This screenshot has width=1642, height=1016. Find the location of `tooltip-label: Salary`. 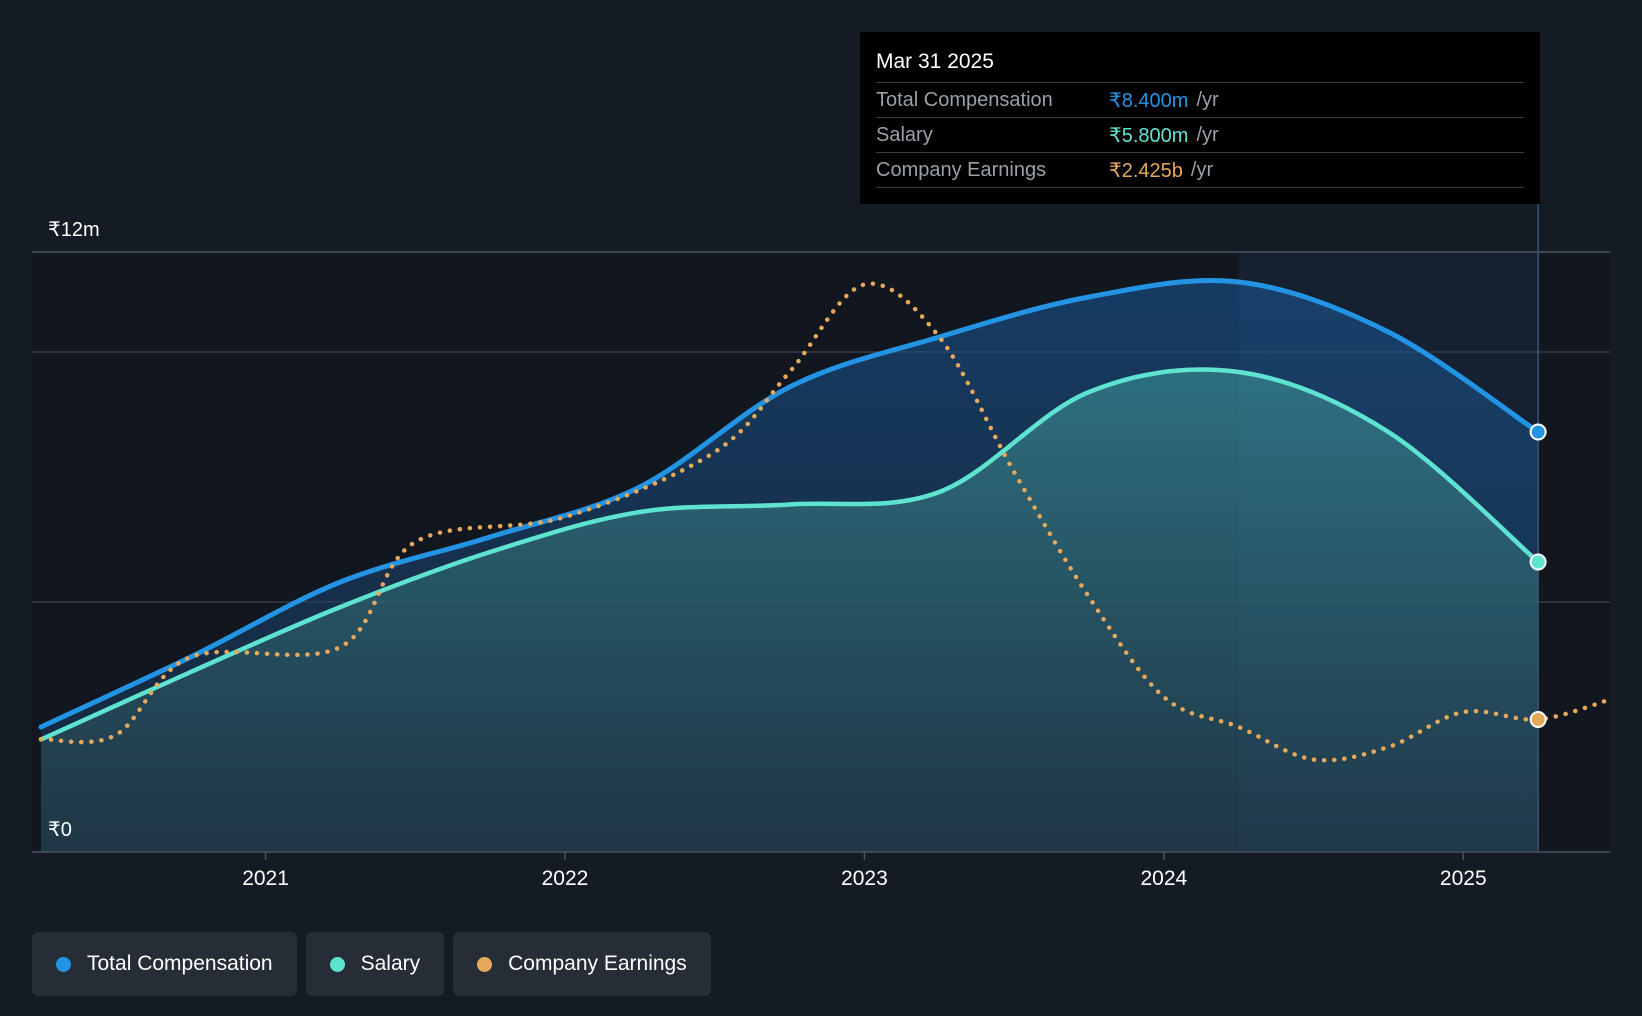

tooltip-label: Salary is located at coordinates (904, 134).